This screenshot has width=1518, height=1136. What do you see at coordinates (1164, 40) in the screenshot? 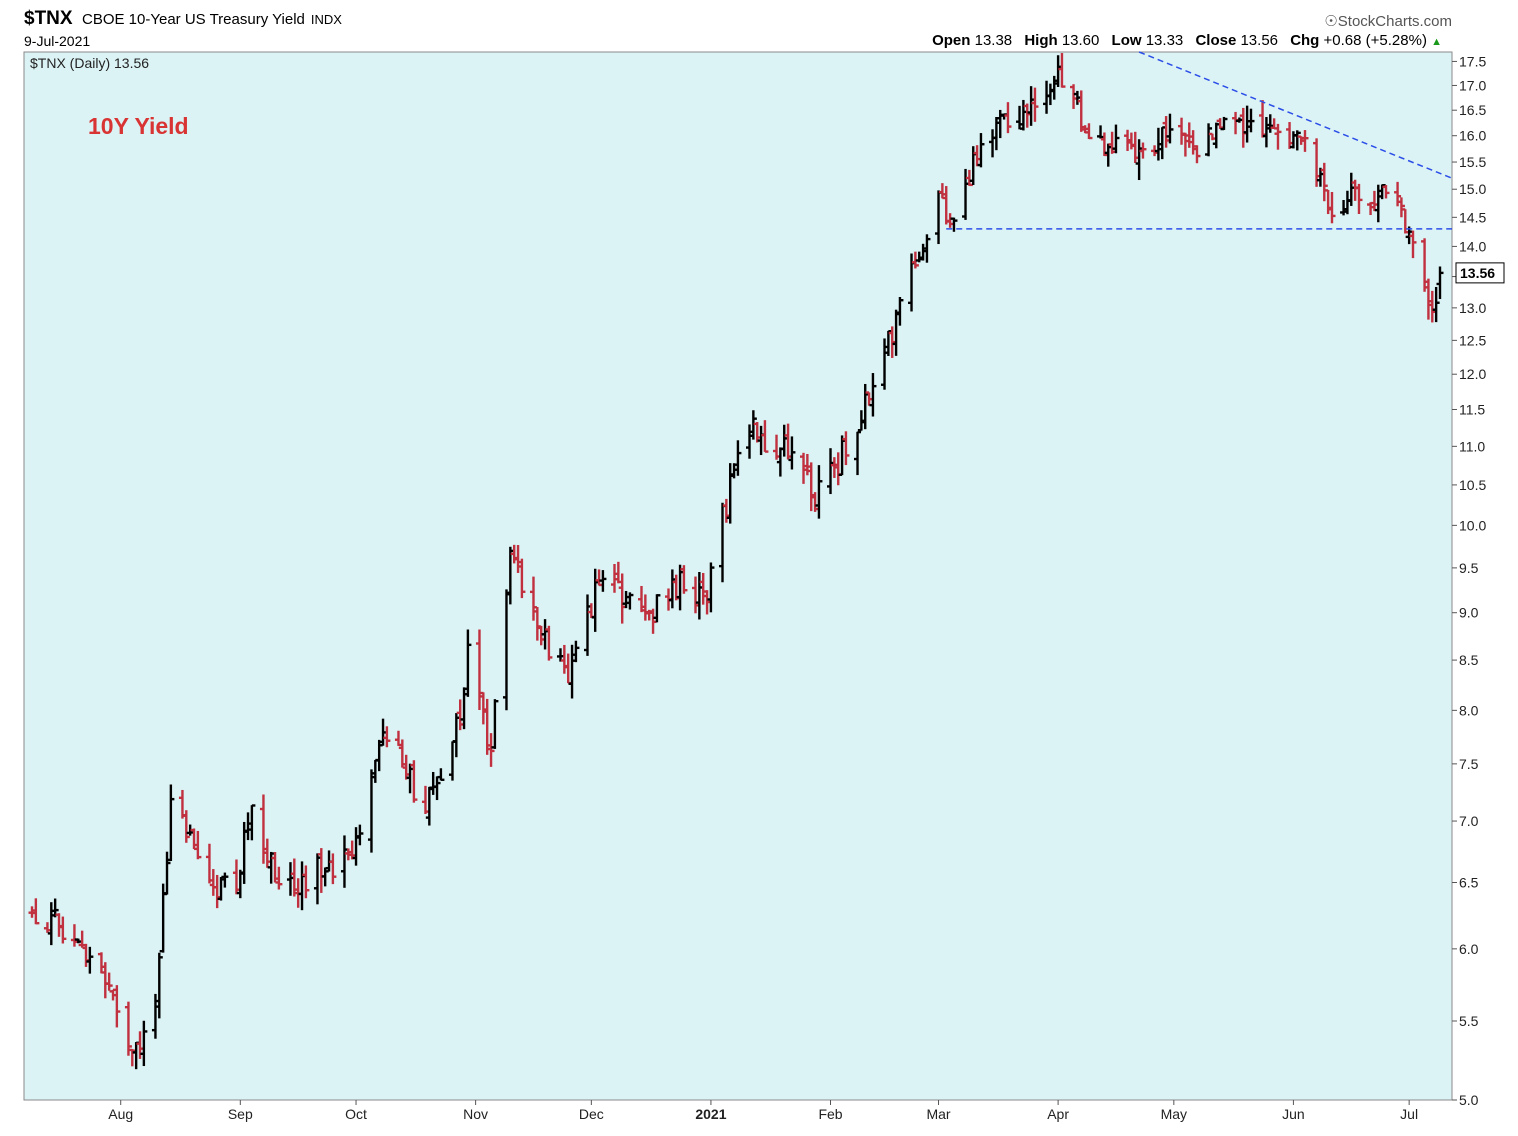
I see `low-value: 13.33` at bounding box center [1164, 40].